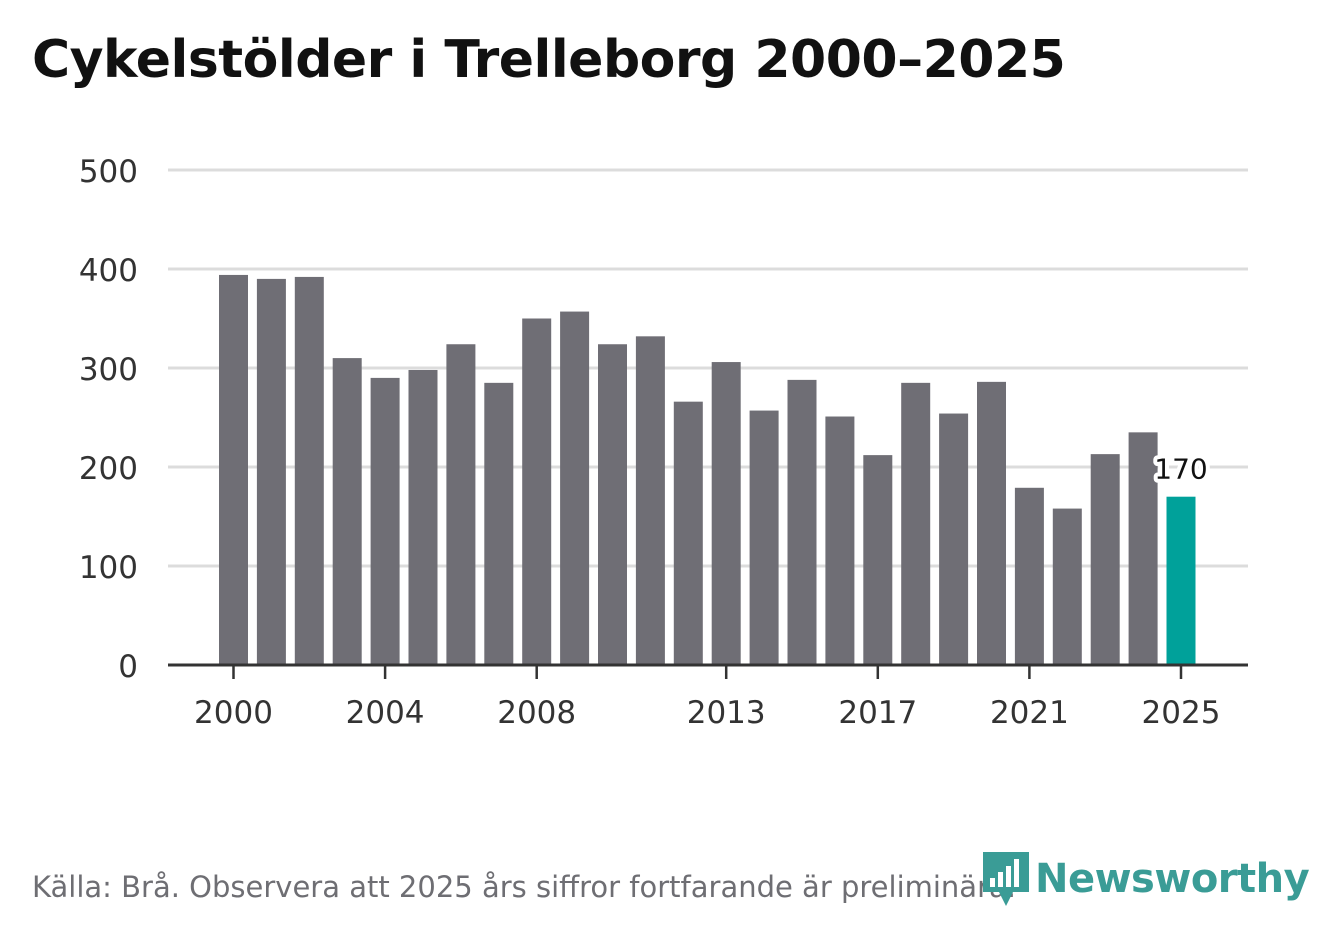 This screenshot has height=939, width=1322. What do you see at coordinates (1181, 580) in the screenshot?
I see `bar-2025` at bounding box center [1181, 580].